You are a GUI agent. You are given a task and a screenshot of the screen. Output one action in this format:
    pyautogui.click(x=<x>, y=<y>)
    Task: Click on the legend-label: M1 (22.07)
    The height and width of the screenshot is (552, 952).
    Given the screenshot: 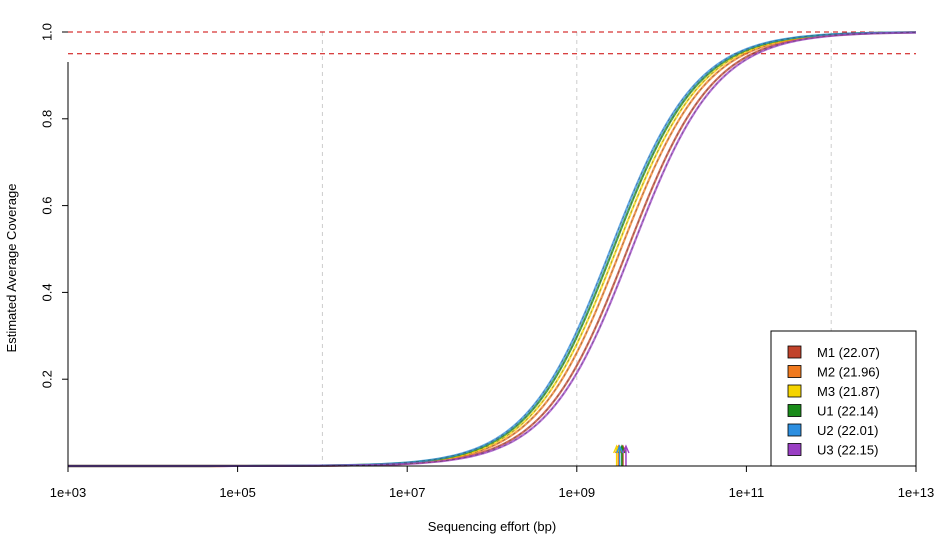 What is the action you would take?
    pyautogui.click(x=848, y=352)
    